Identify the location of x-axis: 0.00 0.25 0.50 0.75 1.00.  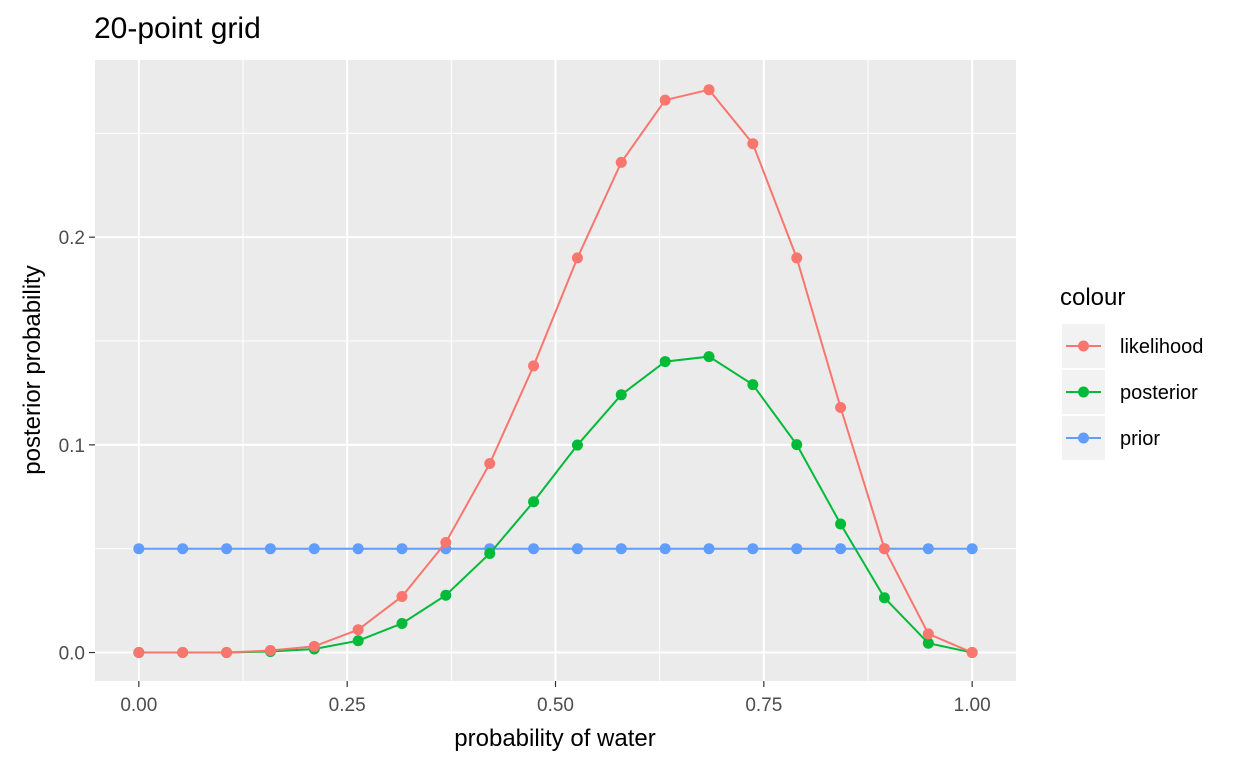
(555, 698).